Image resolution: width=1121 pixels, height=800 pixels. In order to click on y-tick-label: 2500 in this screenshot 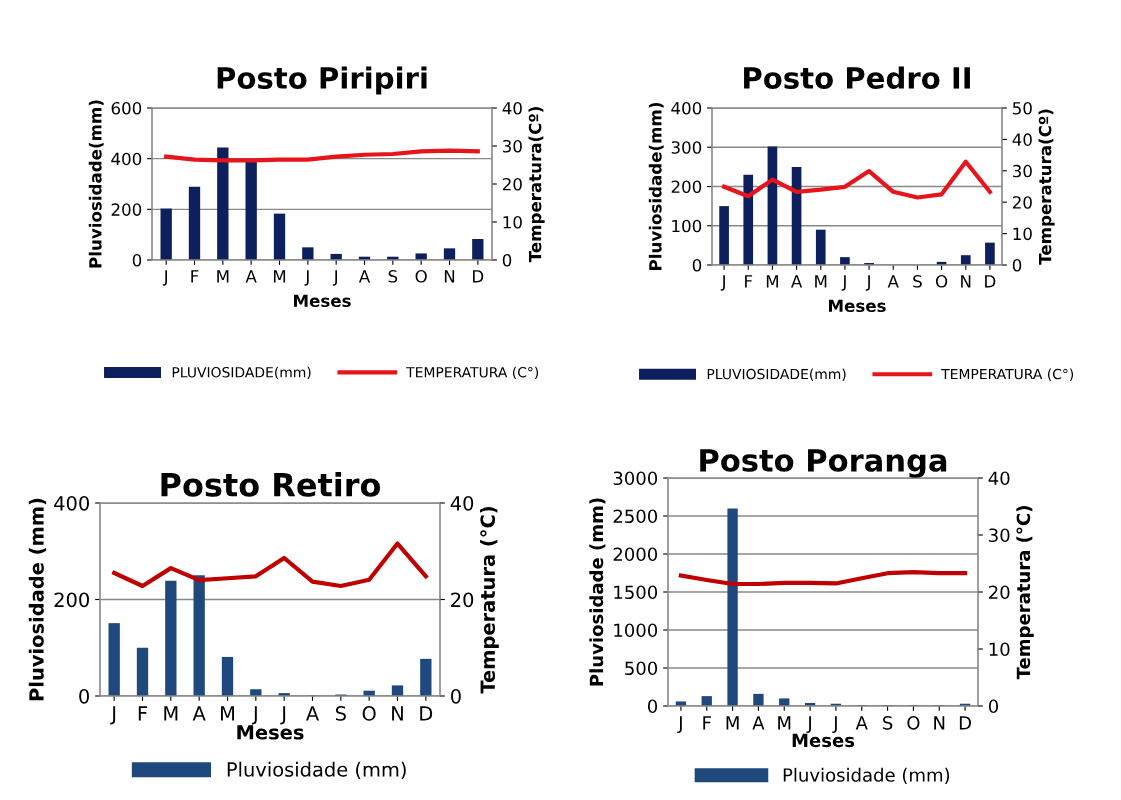, I will do `click(635, 516)`.